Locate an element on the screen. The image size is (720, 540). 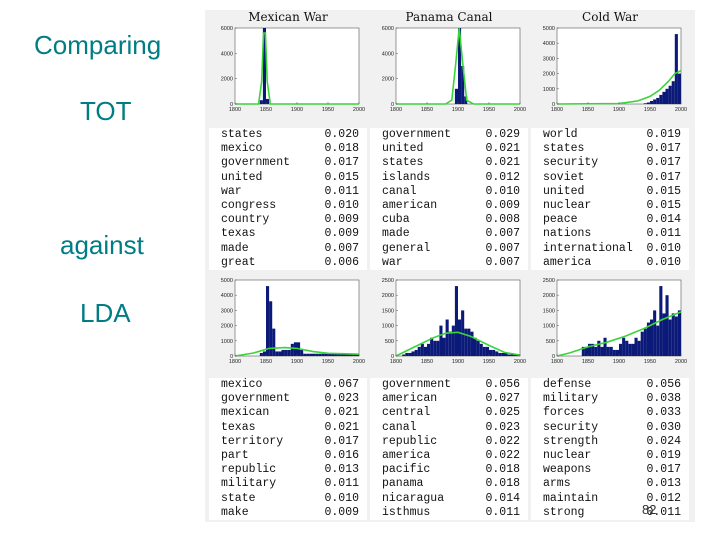
word-probability: 0.019 is located at coordinates (663, 134).